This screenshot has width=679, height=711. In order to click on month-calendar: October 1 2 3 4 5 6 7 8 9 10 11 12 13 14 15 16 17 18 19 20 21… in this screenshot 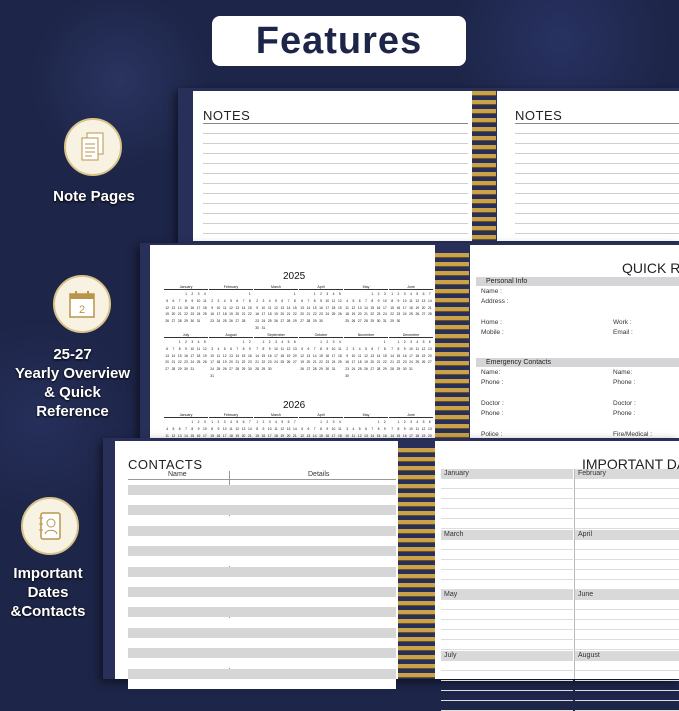, I will do `click(321, 352)`.